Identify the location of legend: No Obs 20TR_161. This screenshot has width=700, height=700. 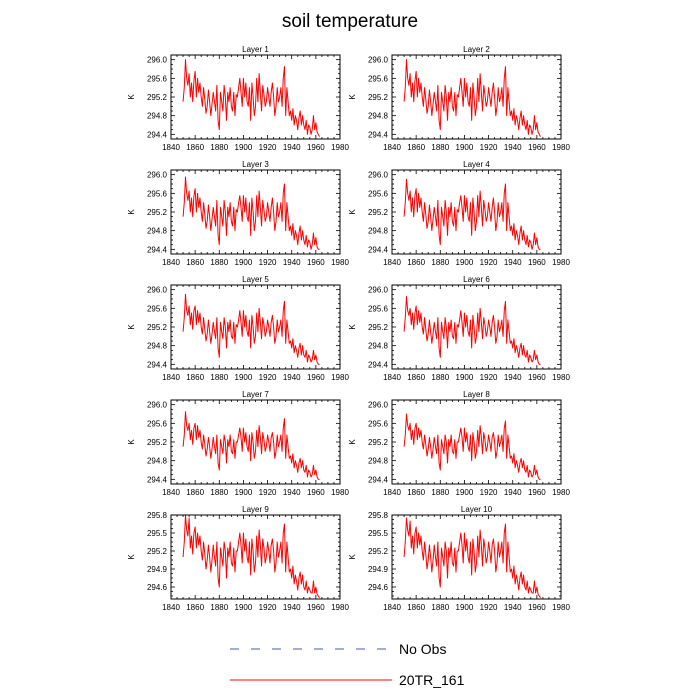
(347, 664).